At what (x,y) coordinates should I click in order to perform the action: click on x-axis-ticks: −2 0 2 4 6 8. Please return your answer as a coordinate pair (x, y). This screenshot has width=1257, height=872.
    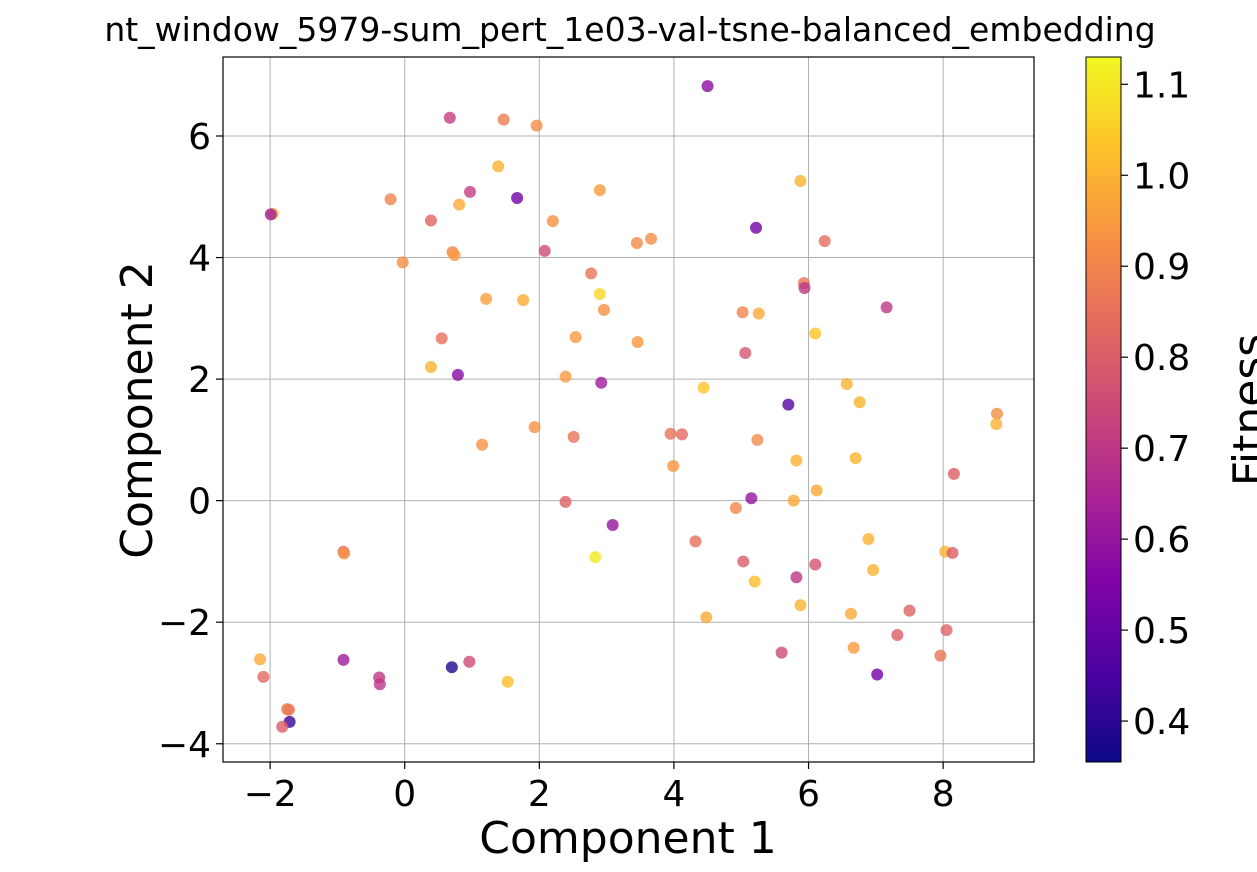
    Looking at the image, I should click on (599, 788).